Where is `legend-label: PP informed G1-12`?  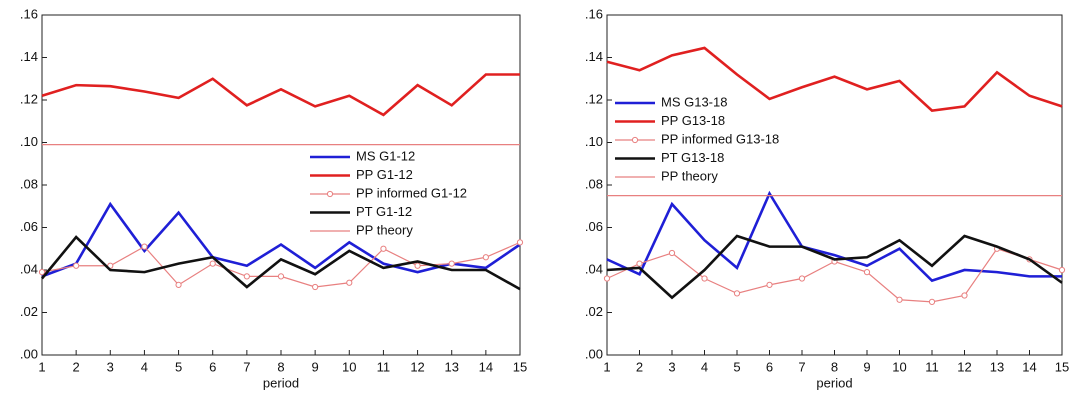
legend-label: PP informed G1-12 is located at coordinates (411, 192).